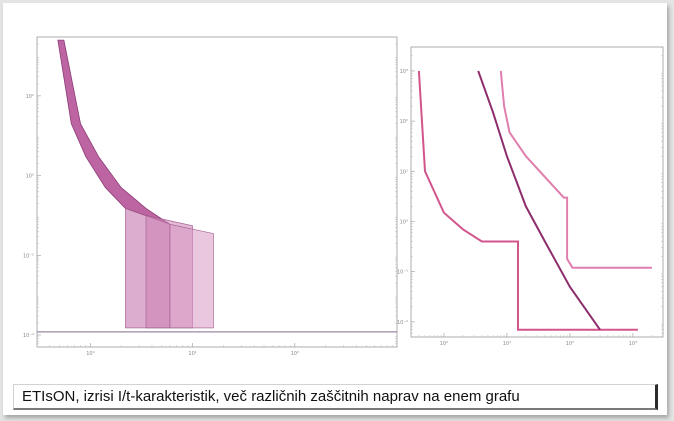  I want to click on y-tick-label: 10⁻⁴, so click(28, 336).